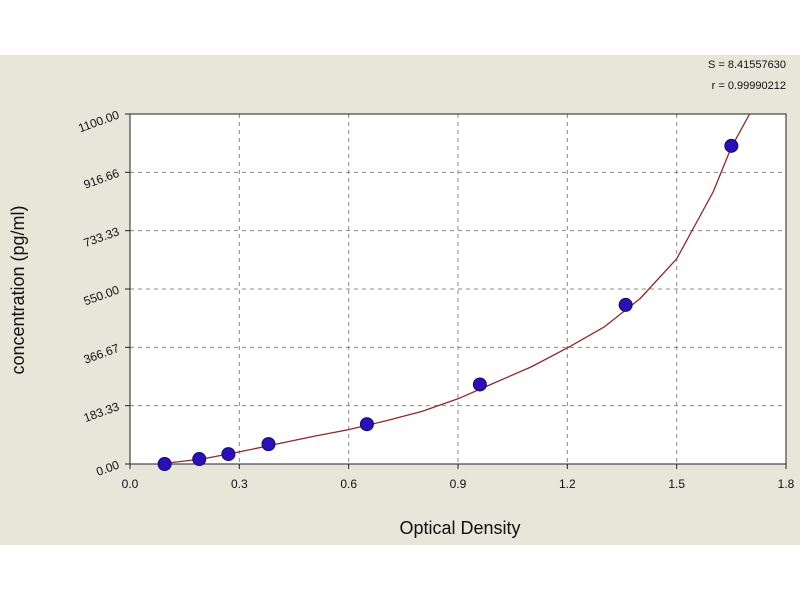 The width and height of the screenshot is (800, 605). Describe the element at coordinates (458, 484) in the screenshot. I see `x-tick-label: 0.9` at that location.